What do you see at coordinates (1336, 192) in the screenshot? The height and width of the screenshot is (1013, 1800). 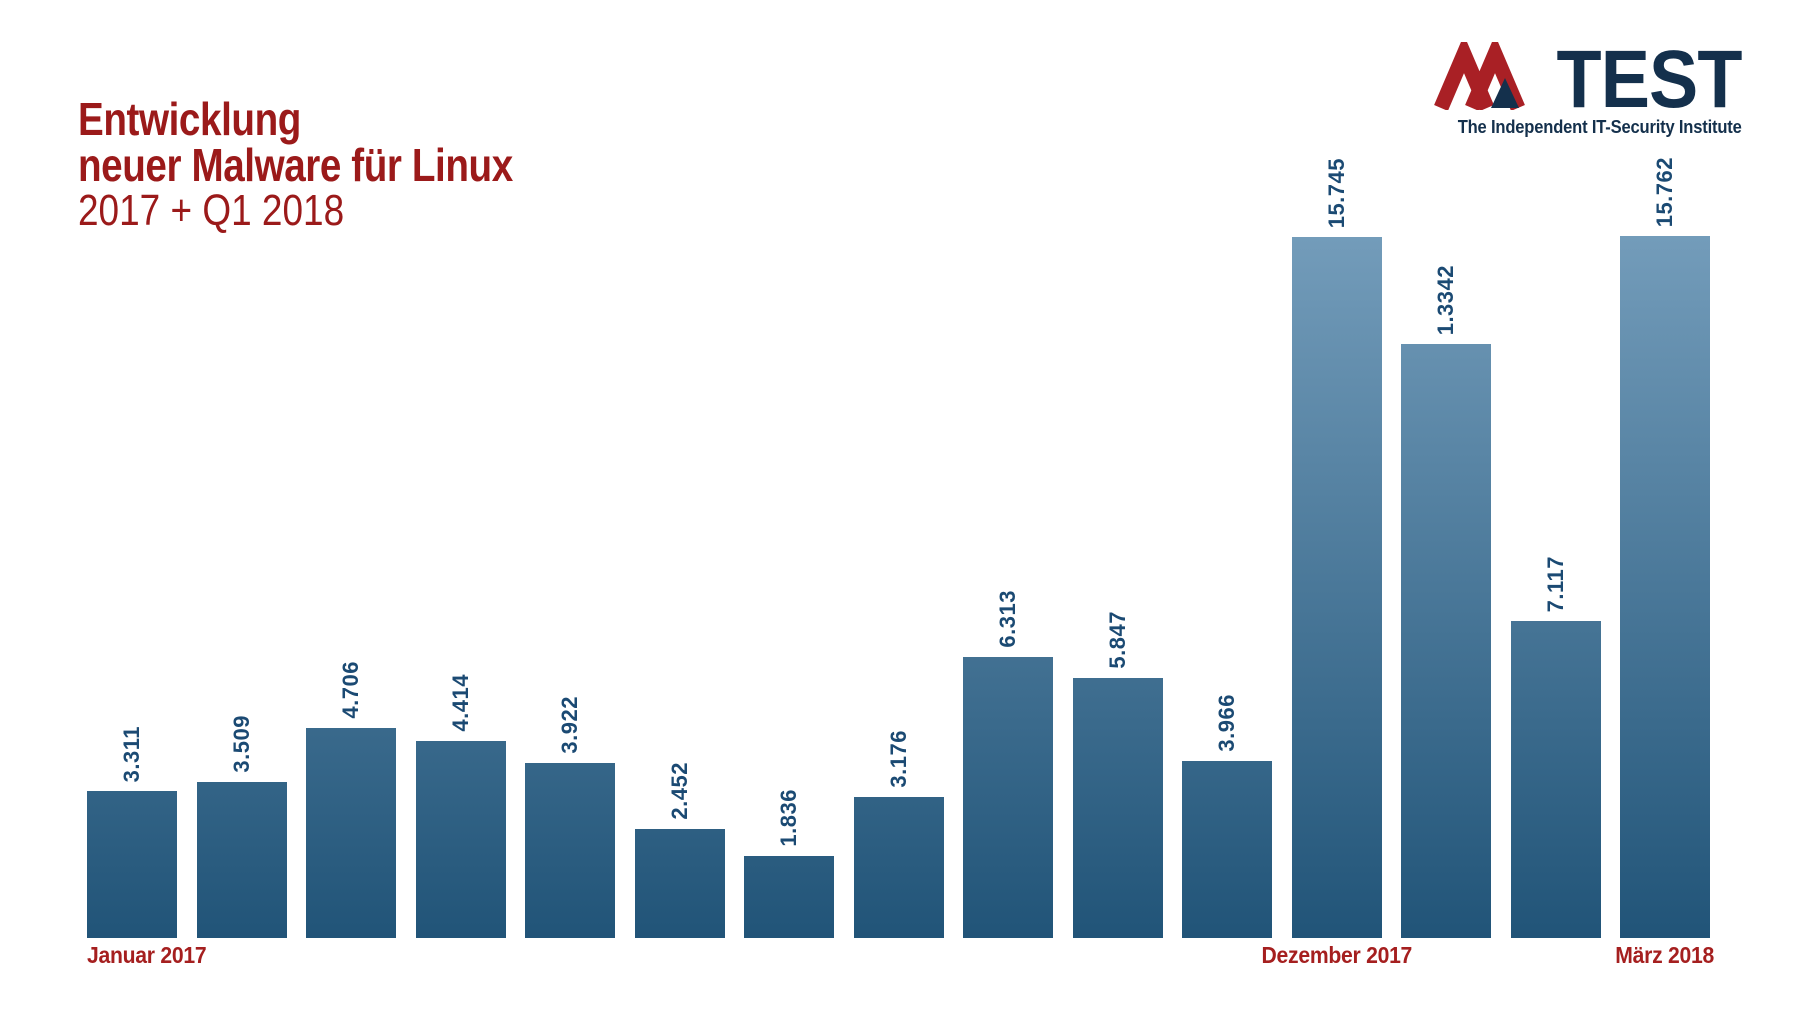 I see `bar-value-label: 15.745` at bounding box center [1336, 192].